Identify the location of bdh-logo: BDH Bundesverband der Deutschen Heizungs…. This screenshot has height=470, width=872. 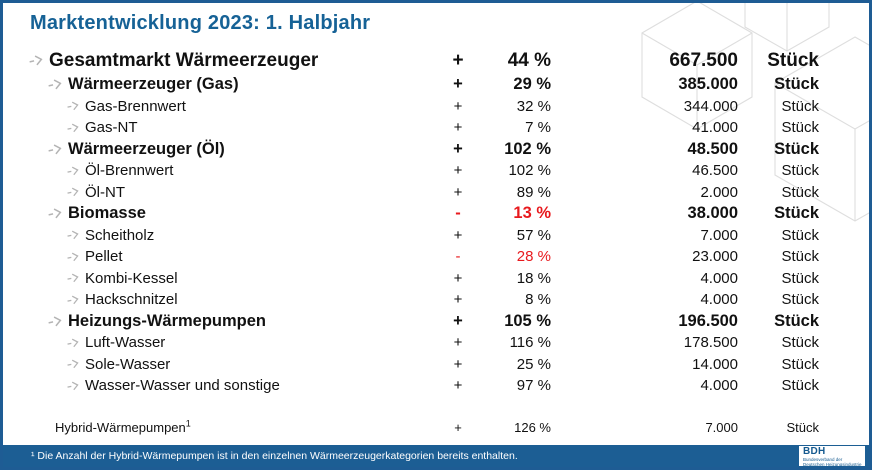
(832, 456).